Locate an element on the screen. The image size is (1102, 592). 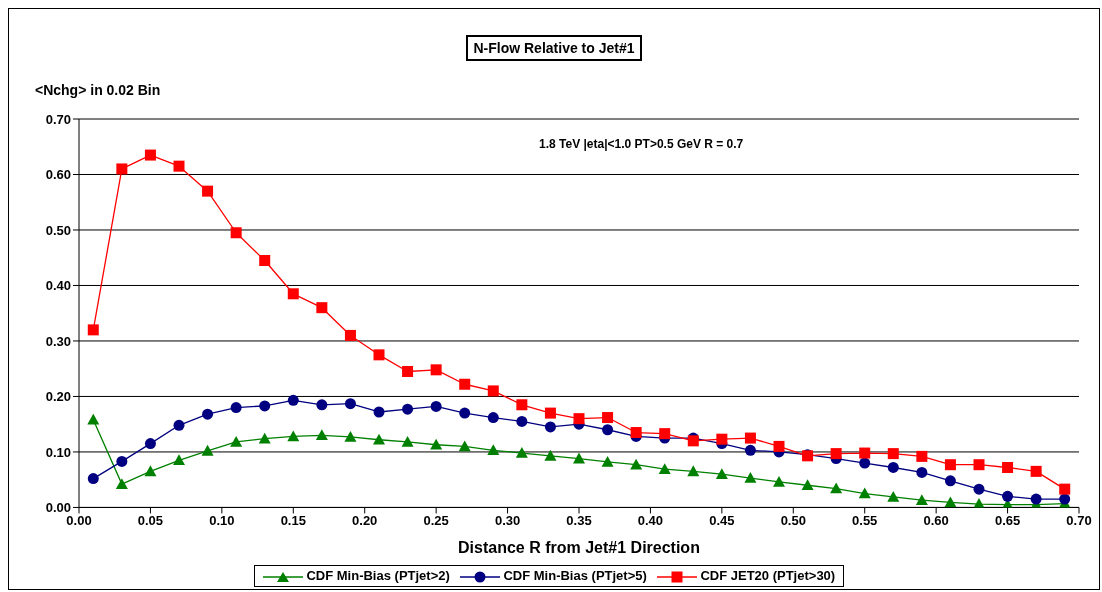
legend-label: CDF Min-Bias (PTjet>5) is located at coordinates (575, 576).